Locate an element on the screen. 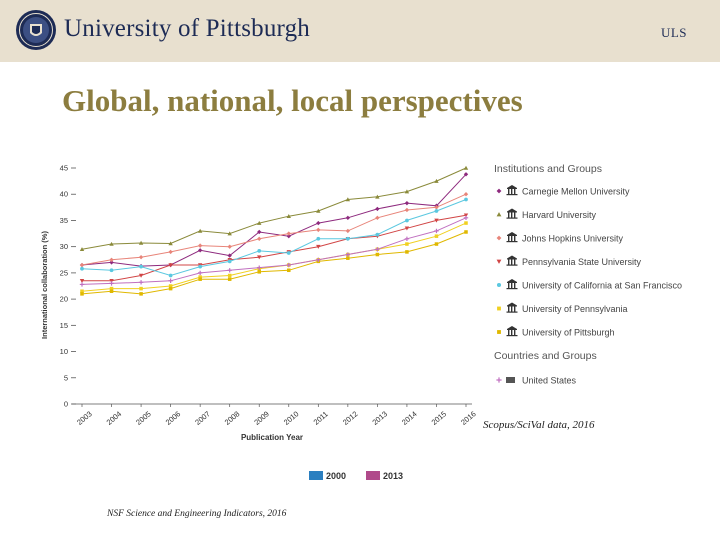 The width and height of the screenshot is (720, 540). x-tick-label: 2004 is located at coordinates (114, 418).